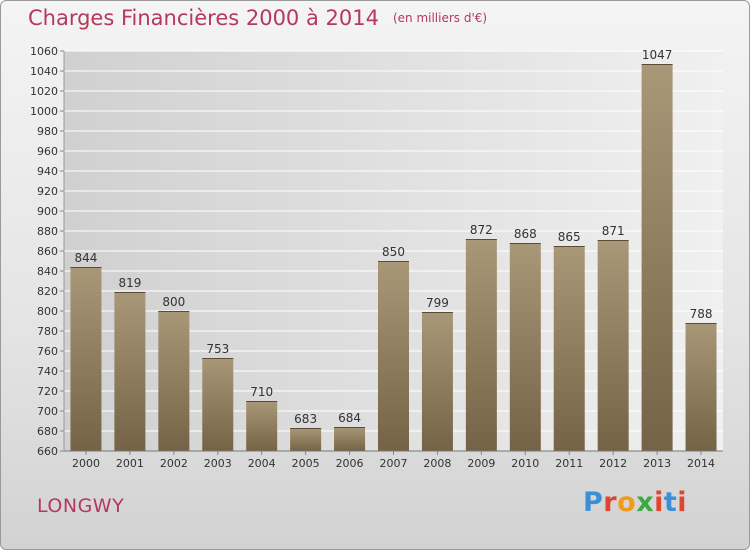 The width and height of the screenshot is (750, 550). What do you see at coordinates (613, 231) in the screenshot?
I see `value-label-2012: 871` at bounding box center [613, 231].